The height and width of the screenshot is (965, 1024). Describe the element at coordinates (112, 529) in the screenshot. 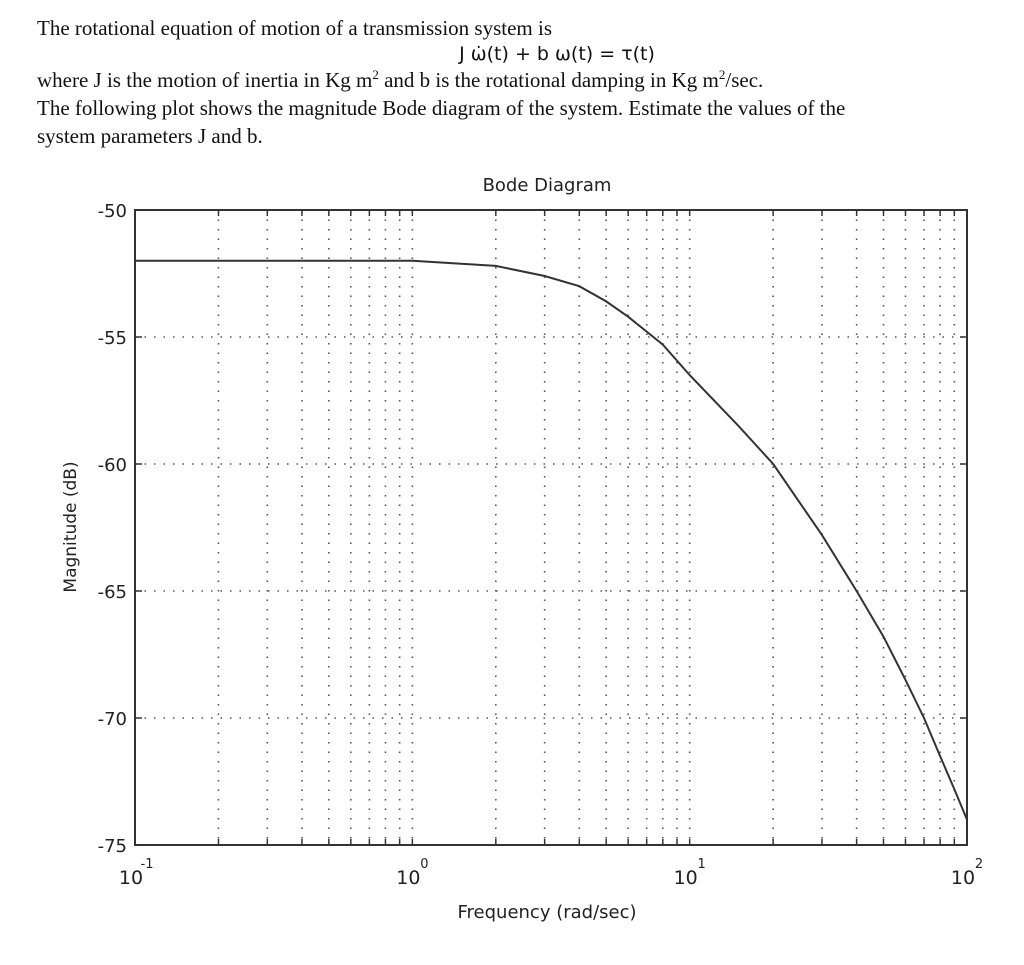

I see `y-tick-labels: -50 -55 -60 -65 -70 -75` at that location.